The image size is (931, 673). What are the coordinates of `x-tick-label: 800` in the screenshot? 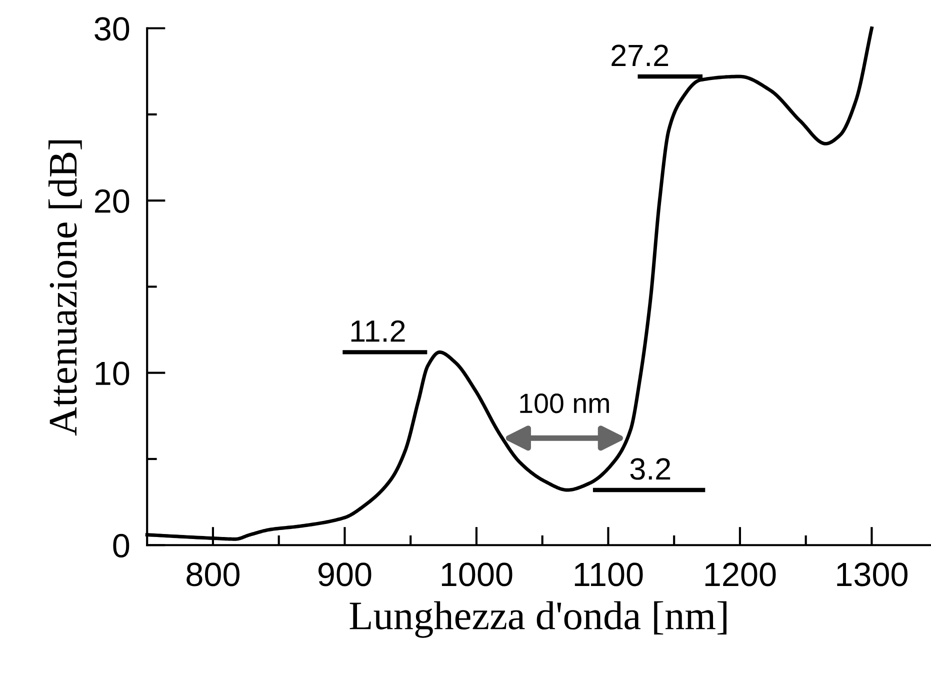 It's located at (213, 574).